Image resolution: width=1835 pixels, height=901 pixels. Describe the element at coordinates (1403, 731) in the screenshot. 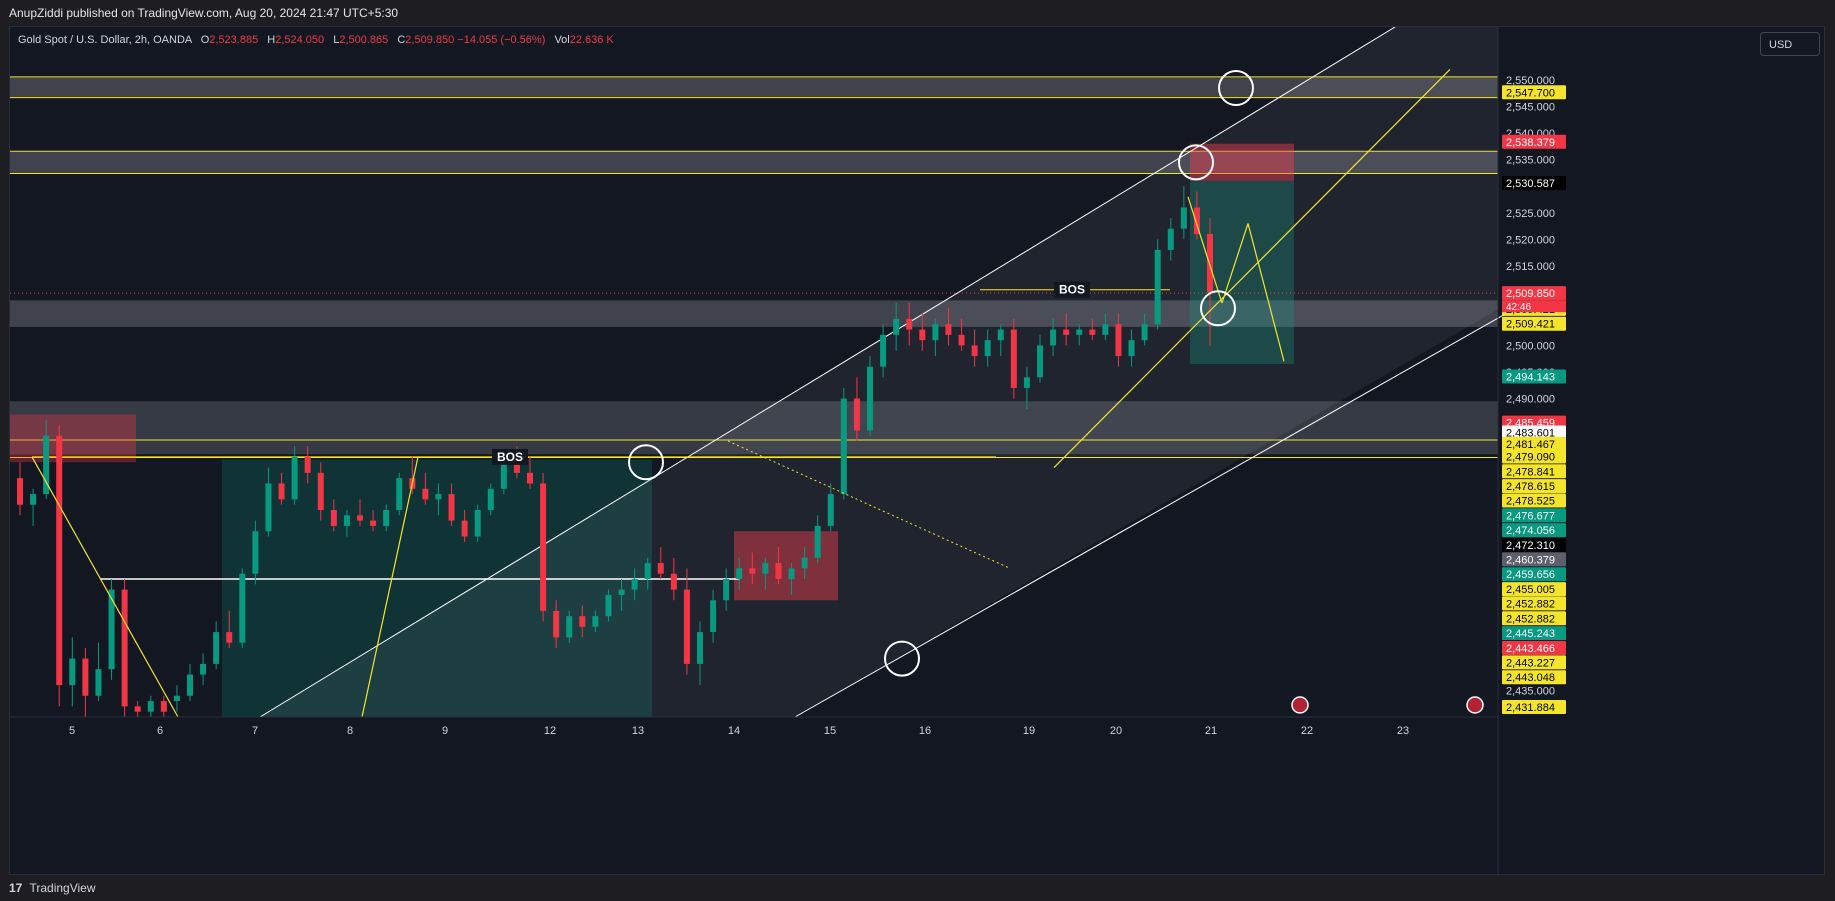

I see `time-tick-label: 23` at that location.